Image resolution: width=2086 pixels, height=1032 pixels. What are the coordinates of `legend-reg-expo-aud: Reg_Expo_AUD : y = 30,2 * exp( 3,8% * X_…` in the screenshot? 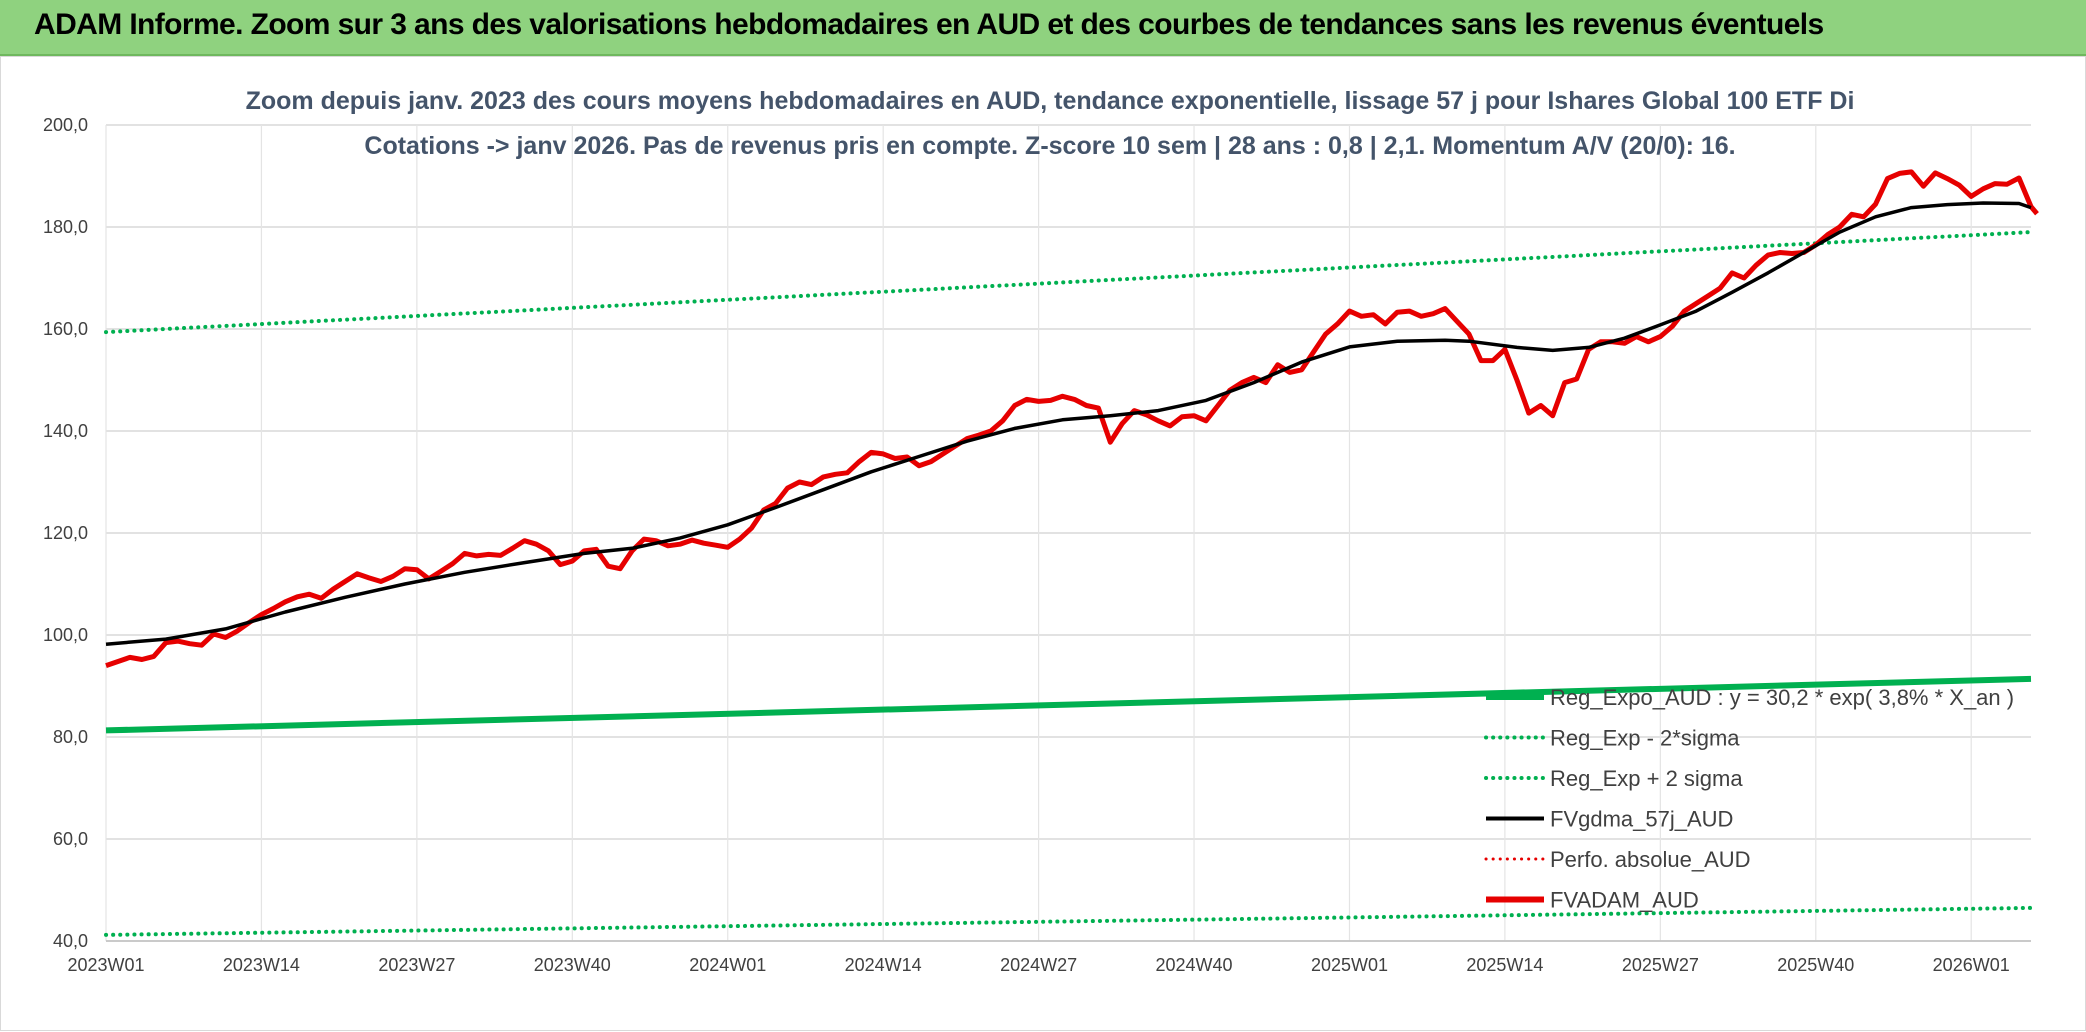 It's located at (1750, 697).